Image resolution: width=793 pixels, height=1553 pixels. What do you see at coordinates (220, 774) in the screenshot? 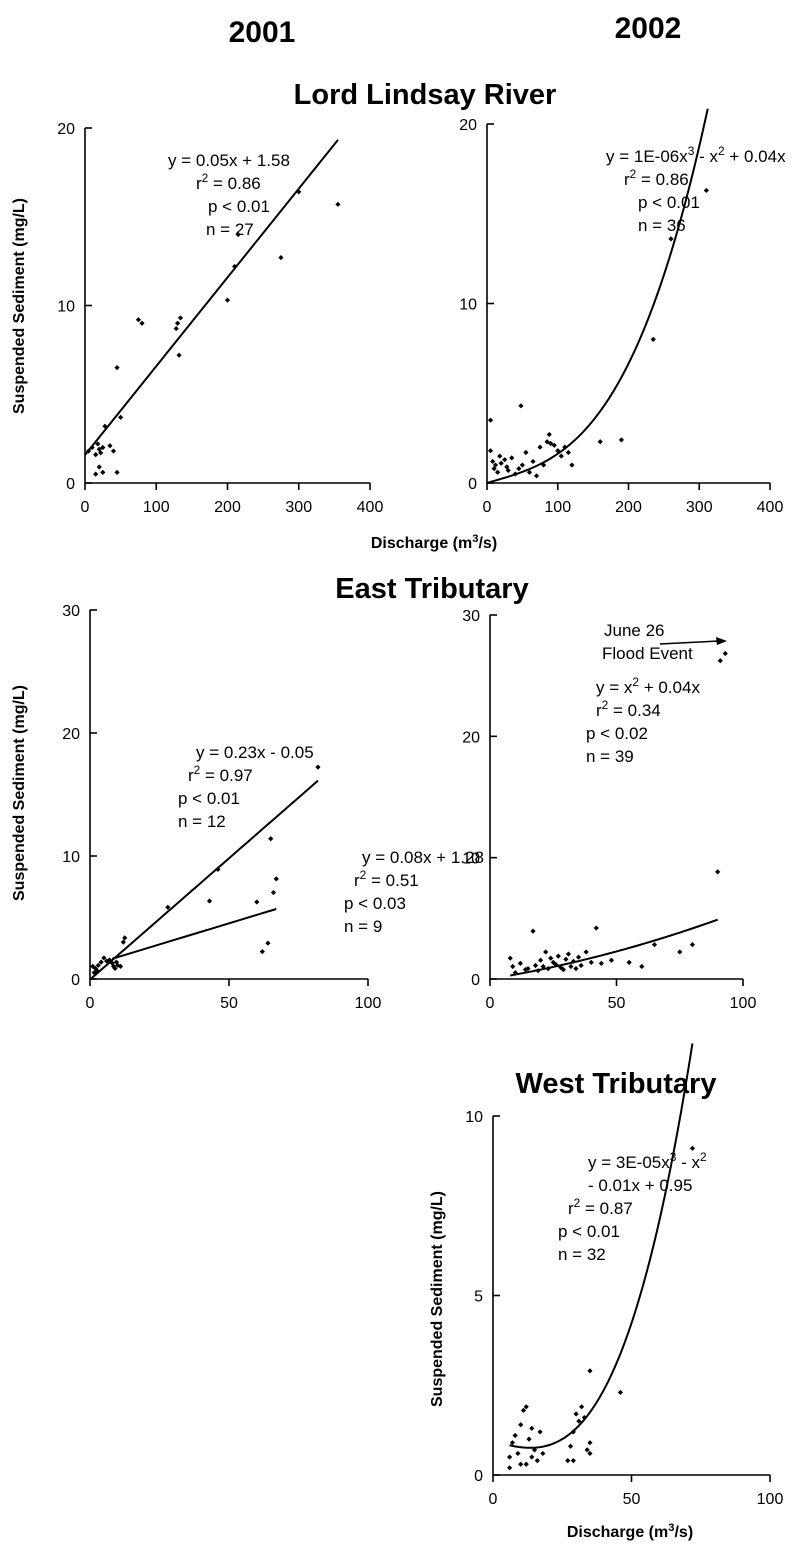
I see `fit-annotation: r2 = 0.97` at bounding box center [220, 774].